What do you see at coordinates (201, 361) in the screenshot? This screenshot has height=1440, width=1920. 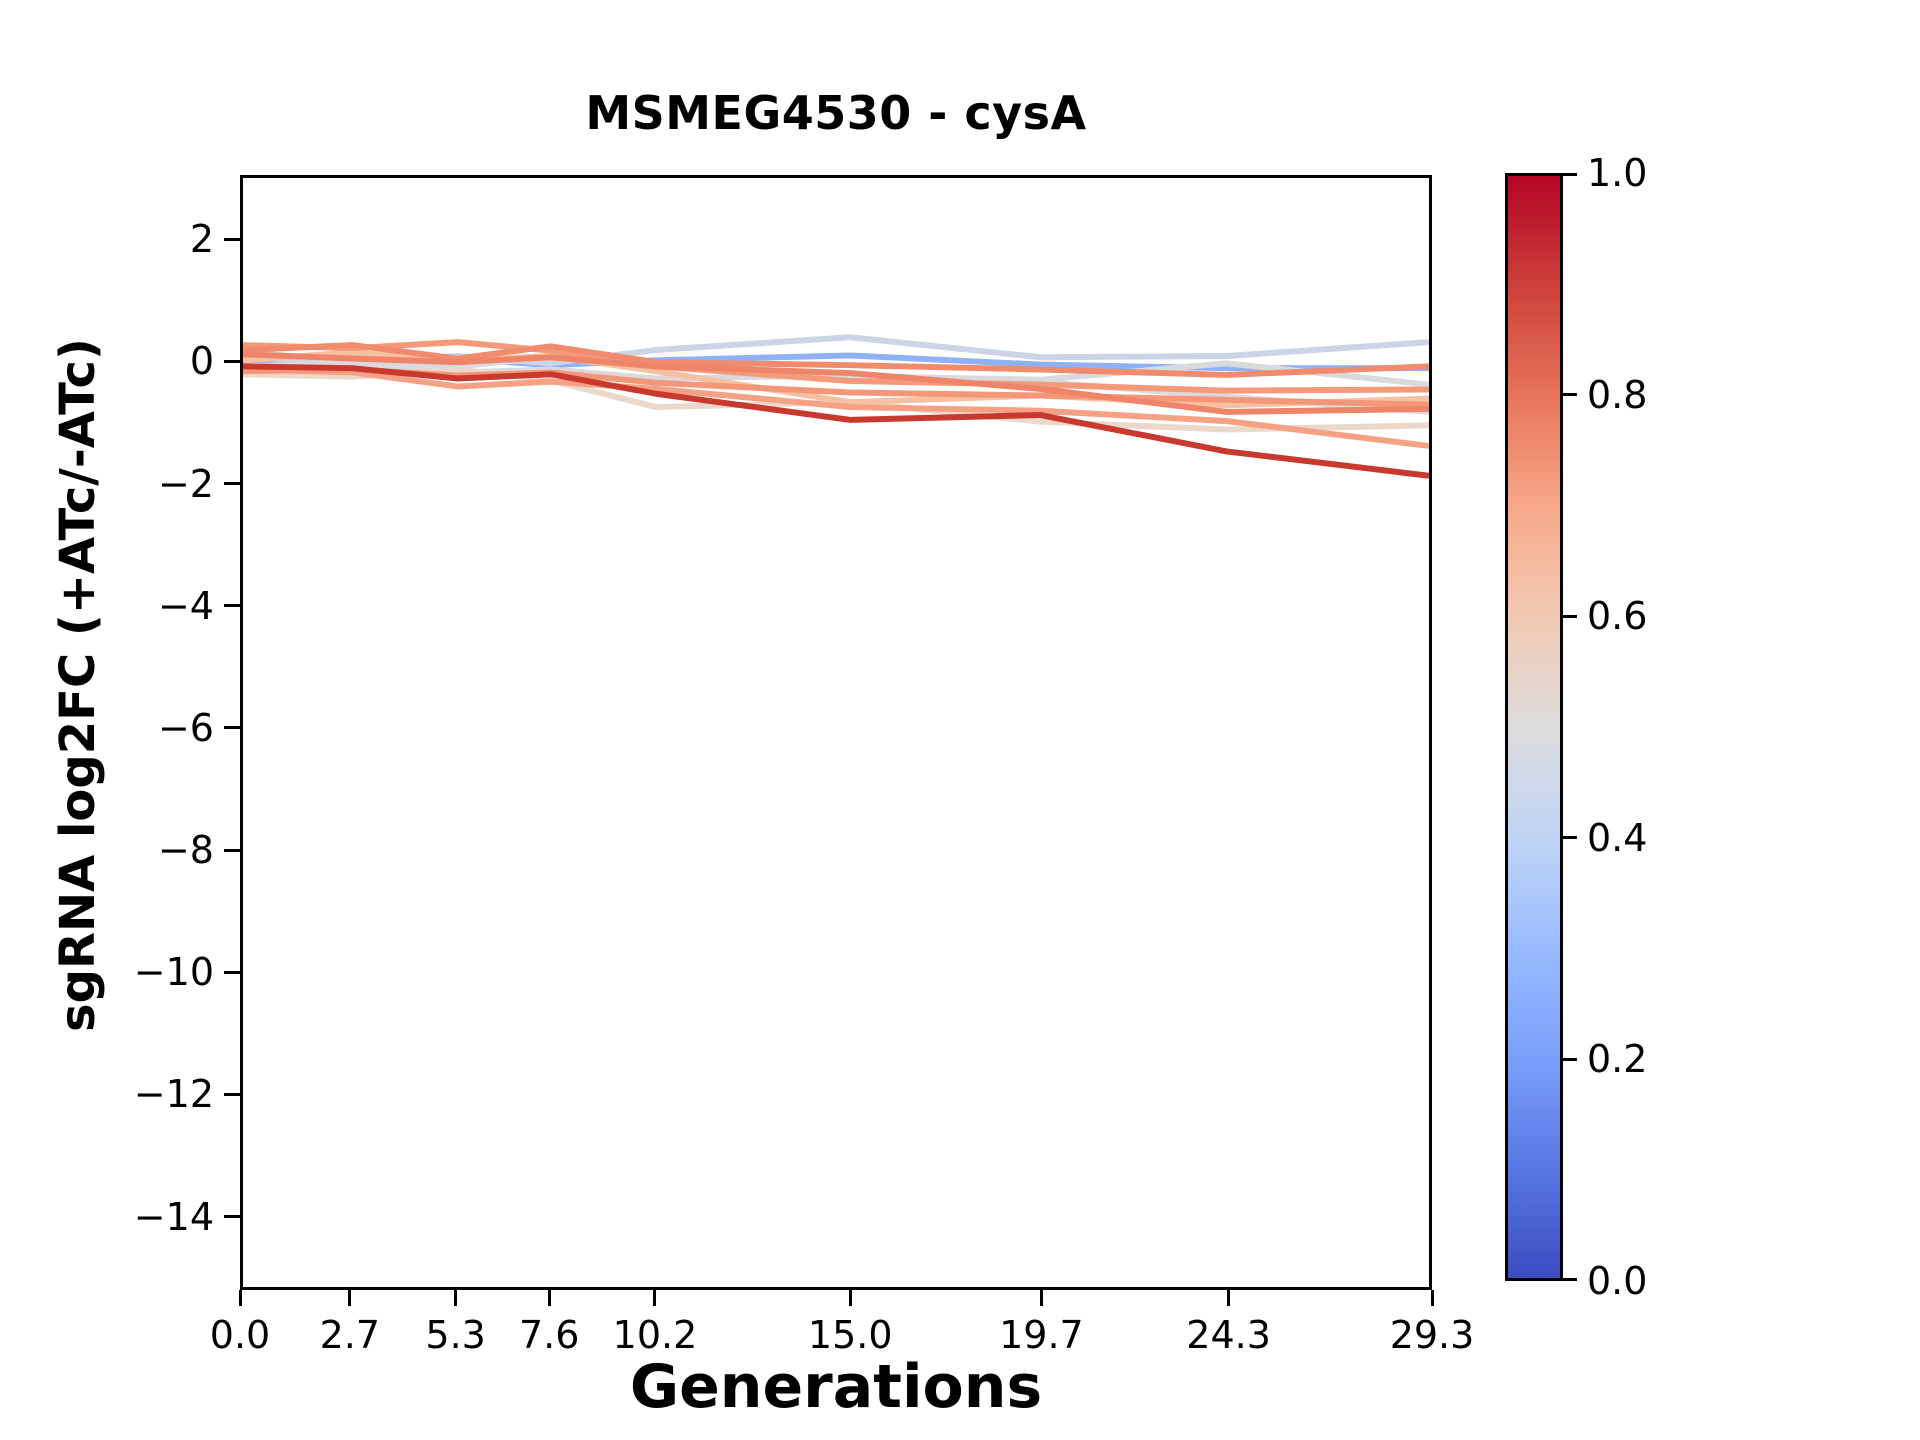 I see `y-tick-label: 0` at bounding box center [201, 361].